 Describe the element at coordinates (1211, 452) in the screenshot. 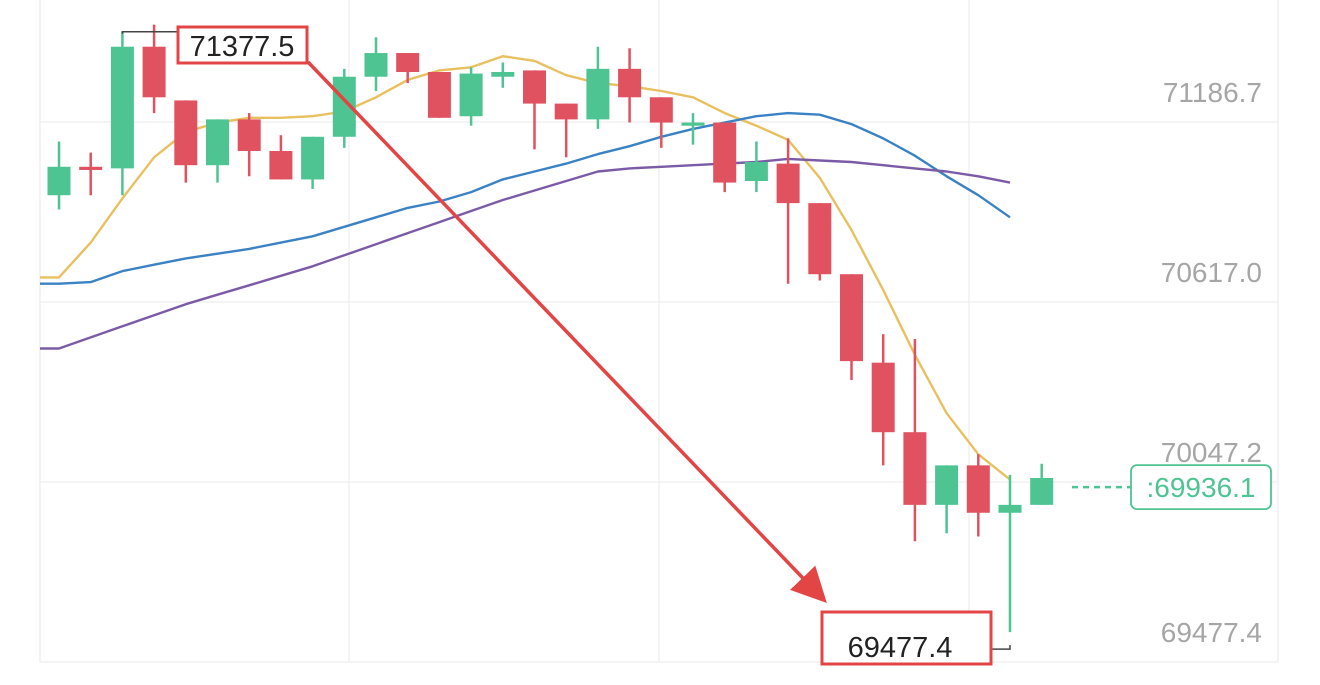

I see `y-tick-label: 70047.2` at that location.